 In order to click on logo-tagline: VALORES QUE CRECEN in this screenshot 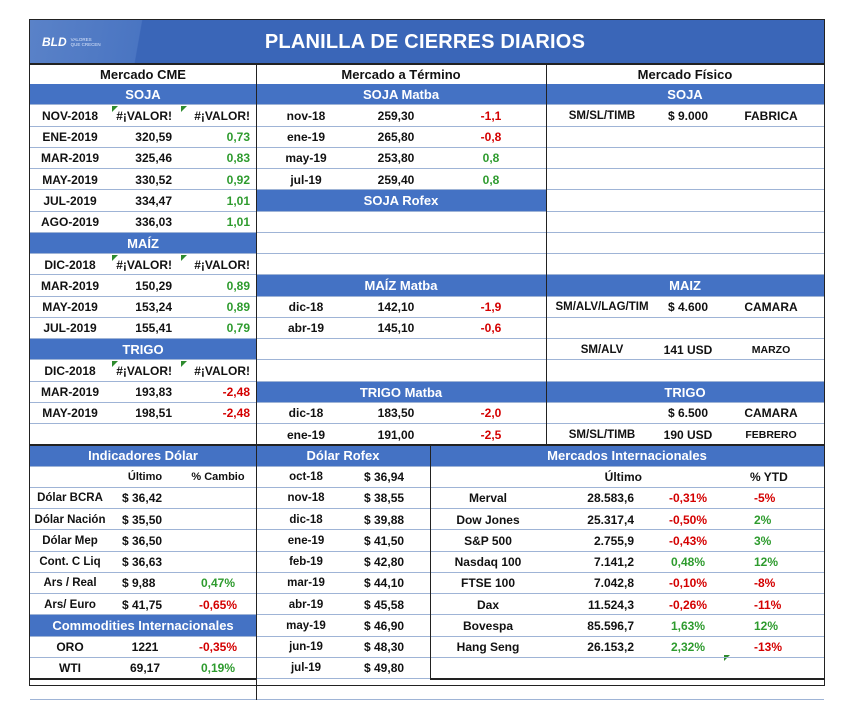, I will do `click(85, 42)`.